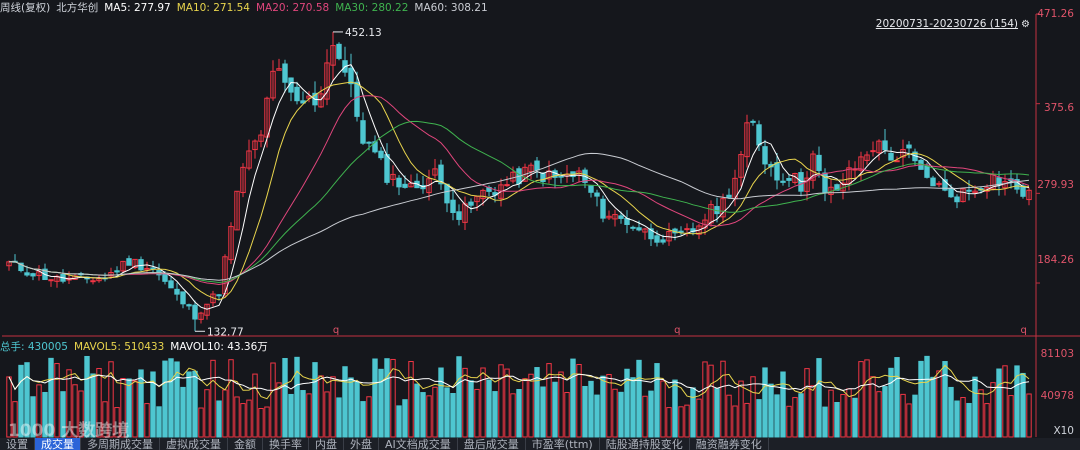 Image resolution: width=1080 pixels, height=450 pixels. I want to click on gear-icon: ⚙, so click(1025, 24).